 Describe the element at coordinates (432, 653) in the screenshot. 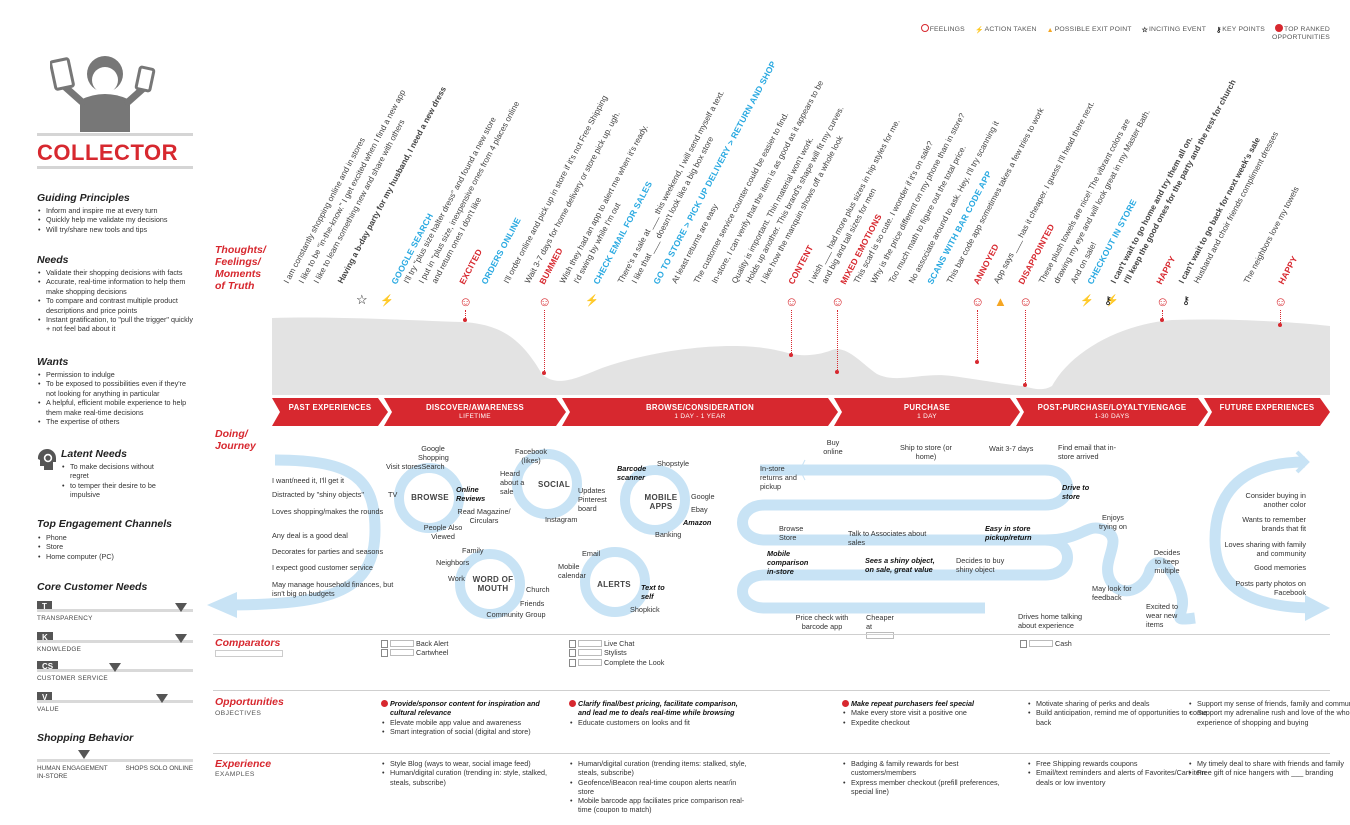

I see `comparator-text: Cartwheel` at that location.